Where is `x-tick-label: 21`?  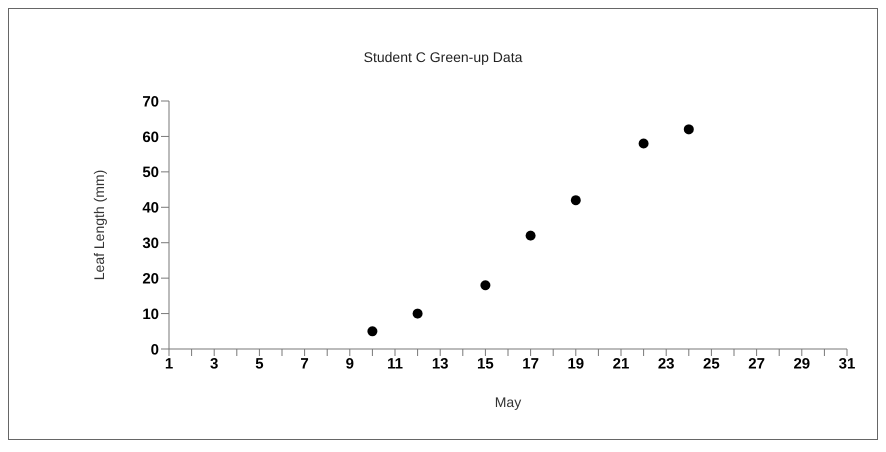
x-tick-label: 21 is located at coordinates (621, 364).